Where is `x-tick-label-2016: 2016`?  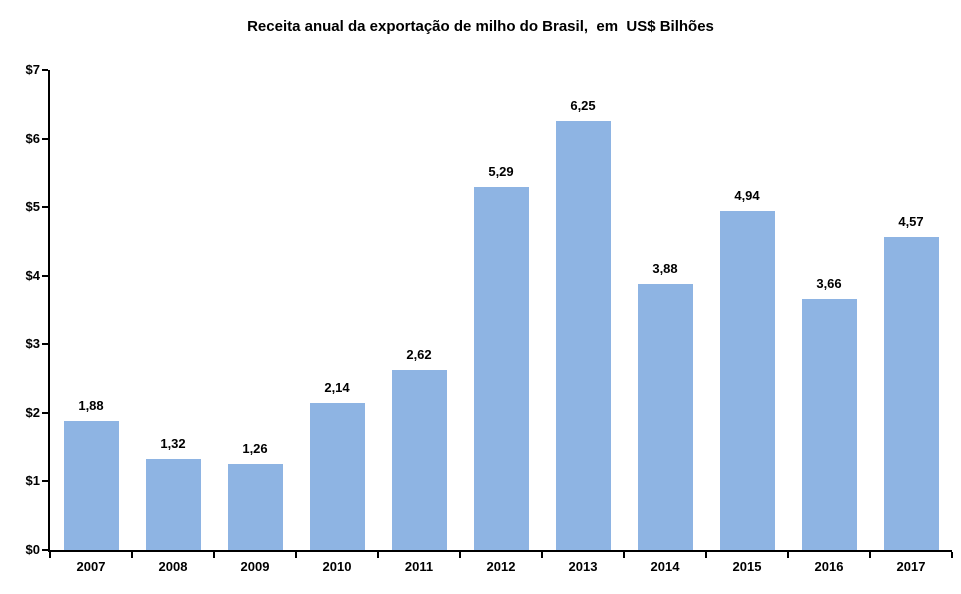
x-tick-label-2016: 2016 is located at coordinates (829, 566).